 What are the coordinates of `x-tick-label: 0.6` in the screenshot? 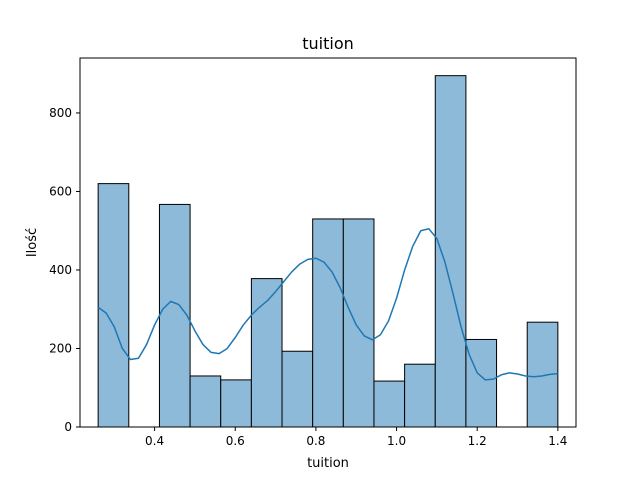 It's located at (235, 441).